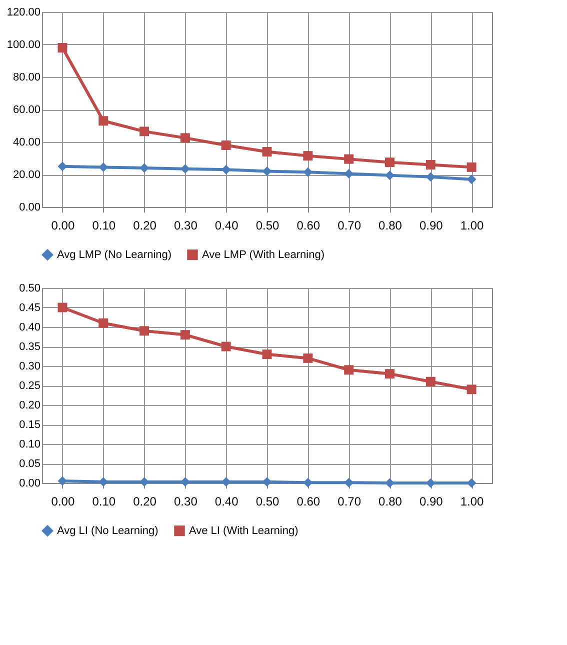 The height and width of the screenshot is (645, 567). Describe the element at coordinates (29, 288) in the screenshot. I see `y-tick-label: 0.50` at that location.